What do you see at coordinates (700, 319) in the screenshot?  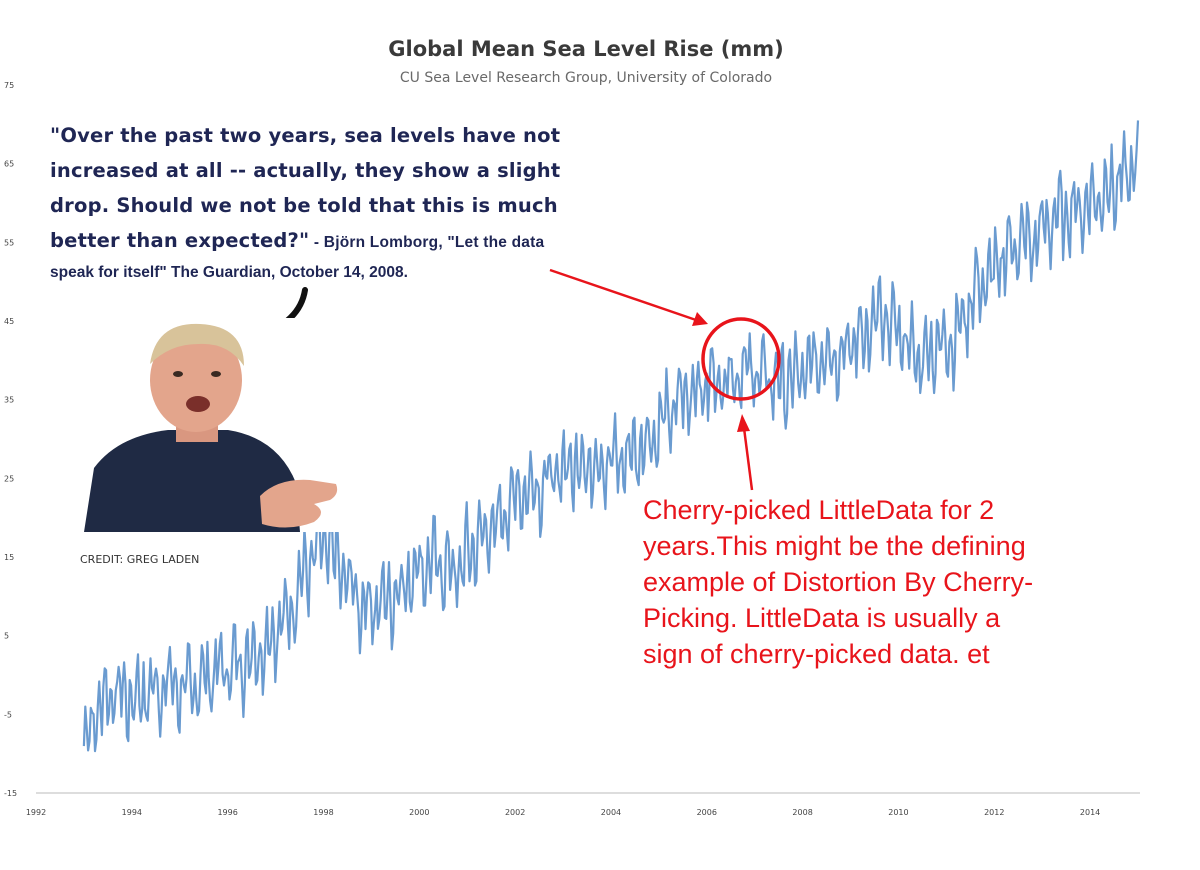 I see `arrowhead-top-icon` at bounding box center [700, 319].